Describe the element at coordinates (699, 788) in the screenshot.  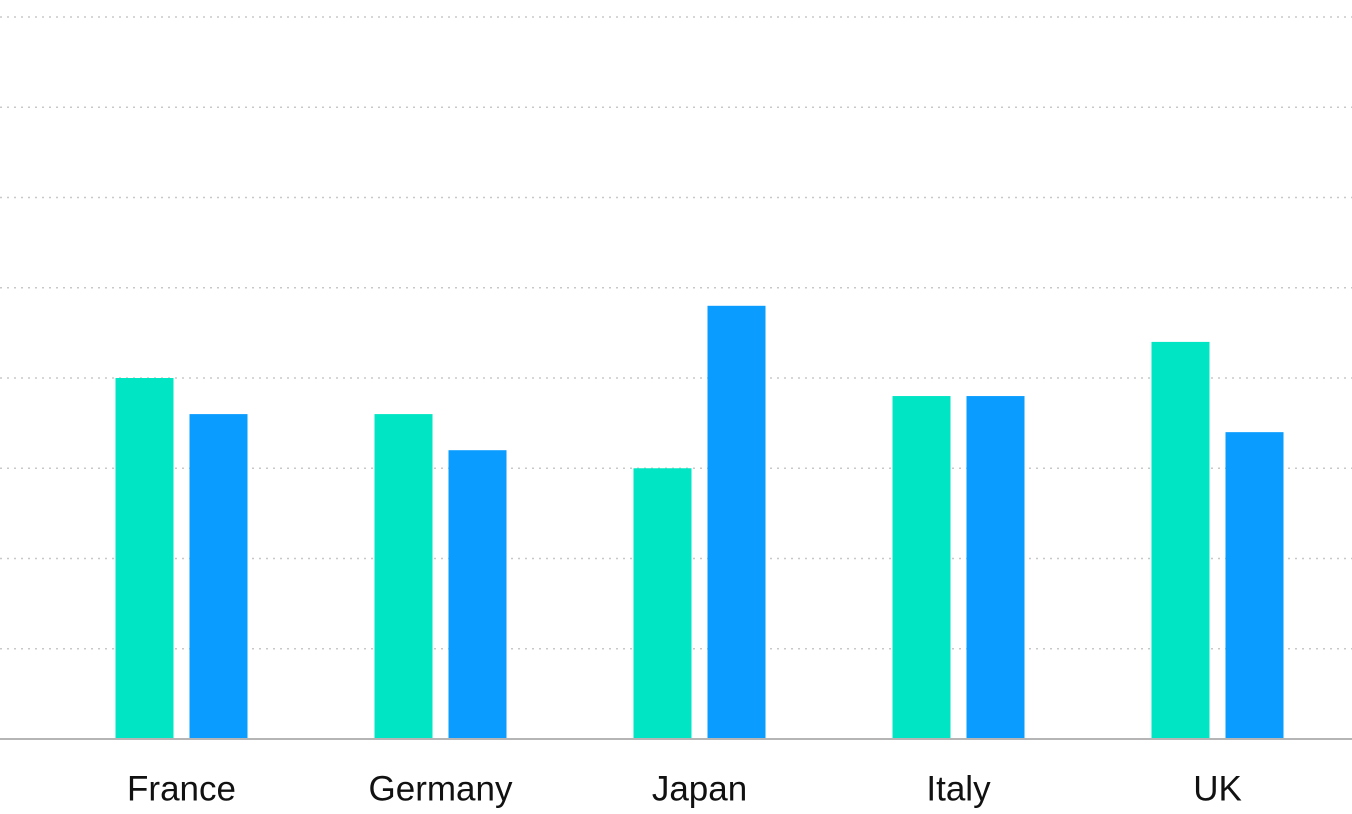
I see `x-tick-label: Japan` at that location.